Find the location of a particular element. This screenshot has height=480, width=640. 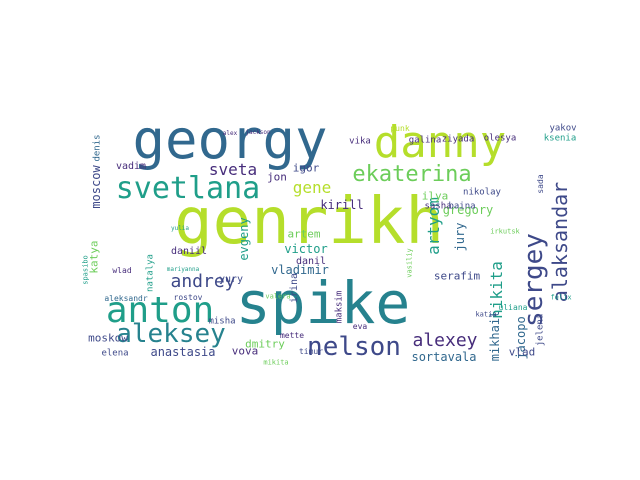

word-denis: denis is located at coordinates (97, 148).